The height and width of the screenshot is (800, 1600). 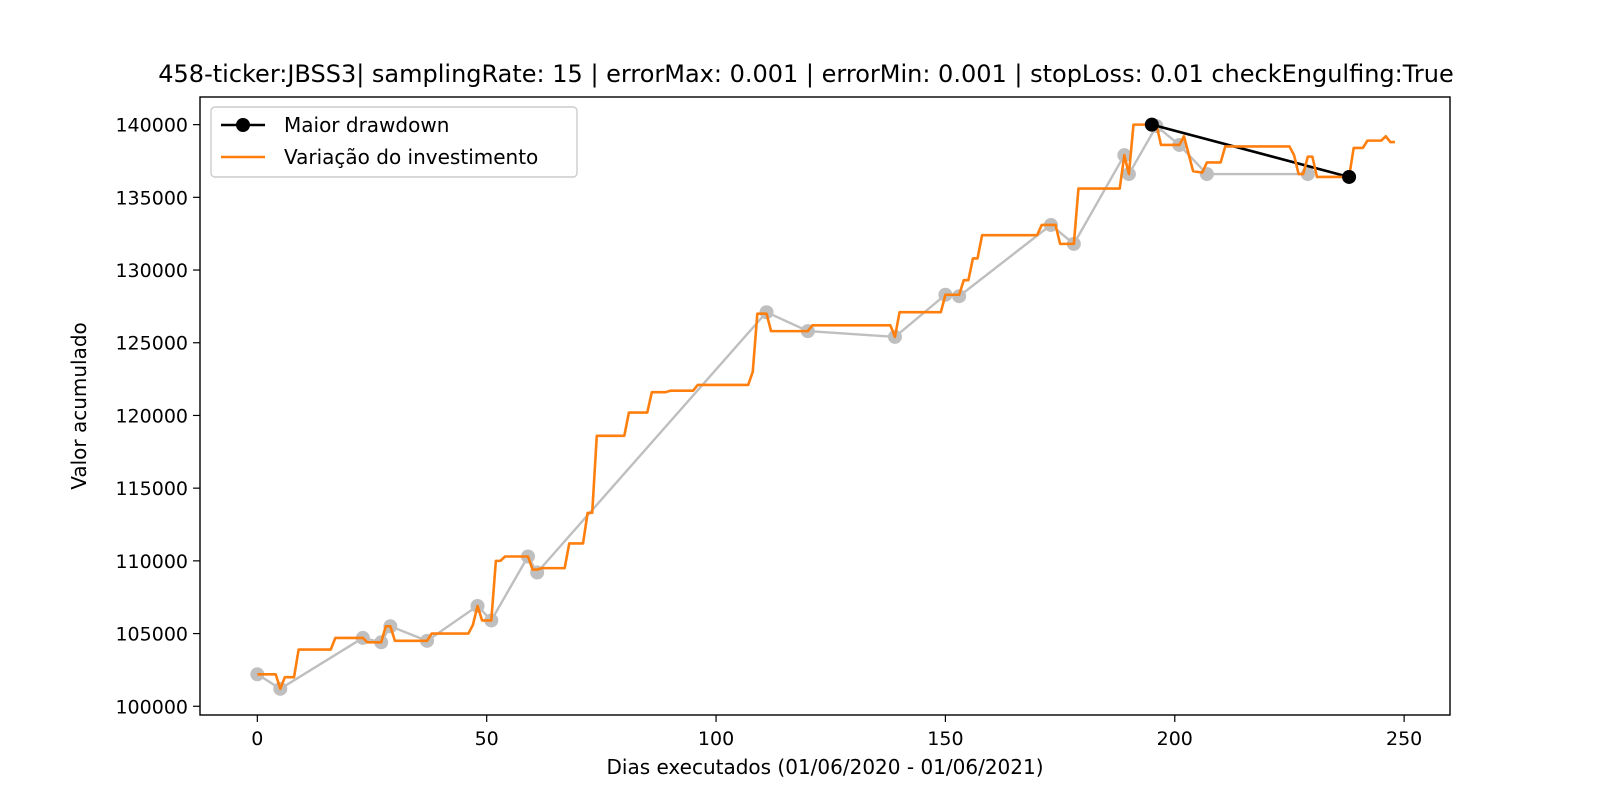 What do you see at coordinates (716, 739) in the screenshot?
I see `x-tick-label: 100` at bounding box center [716, 739].